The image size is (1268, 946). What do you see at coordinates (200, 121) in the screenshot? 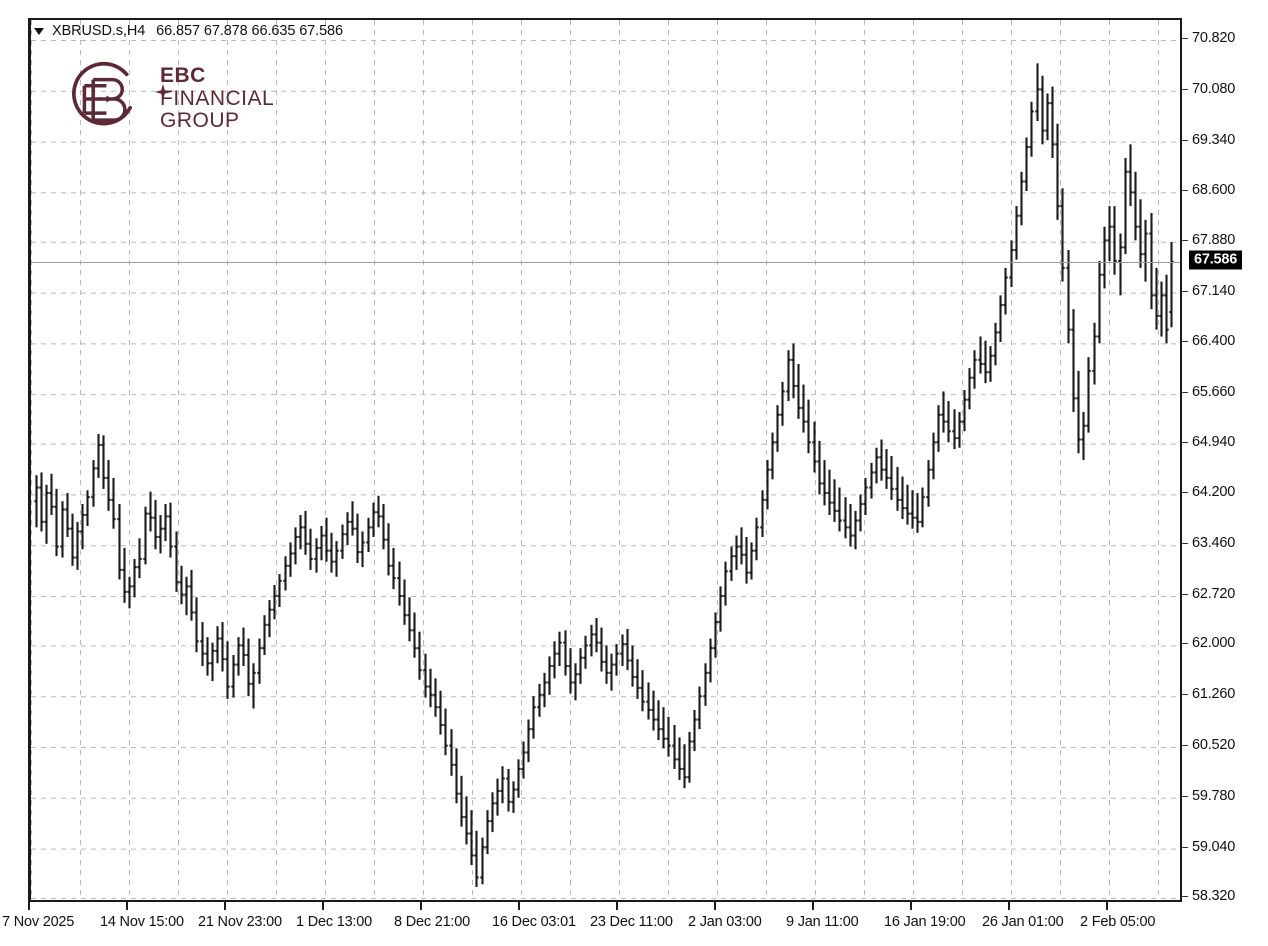
I see `logo-line-3: GROUP` at bounding box center [200, 121].